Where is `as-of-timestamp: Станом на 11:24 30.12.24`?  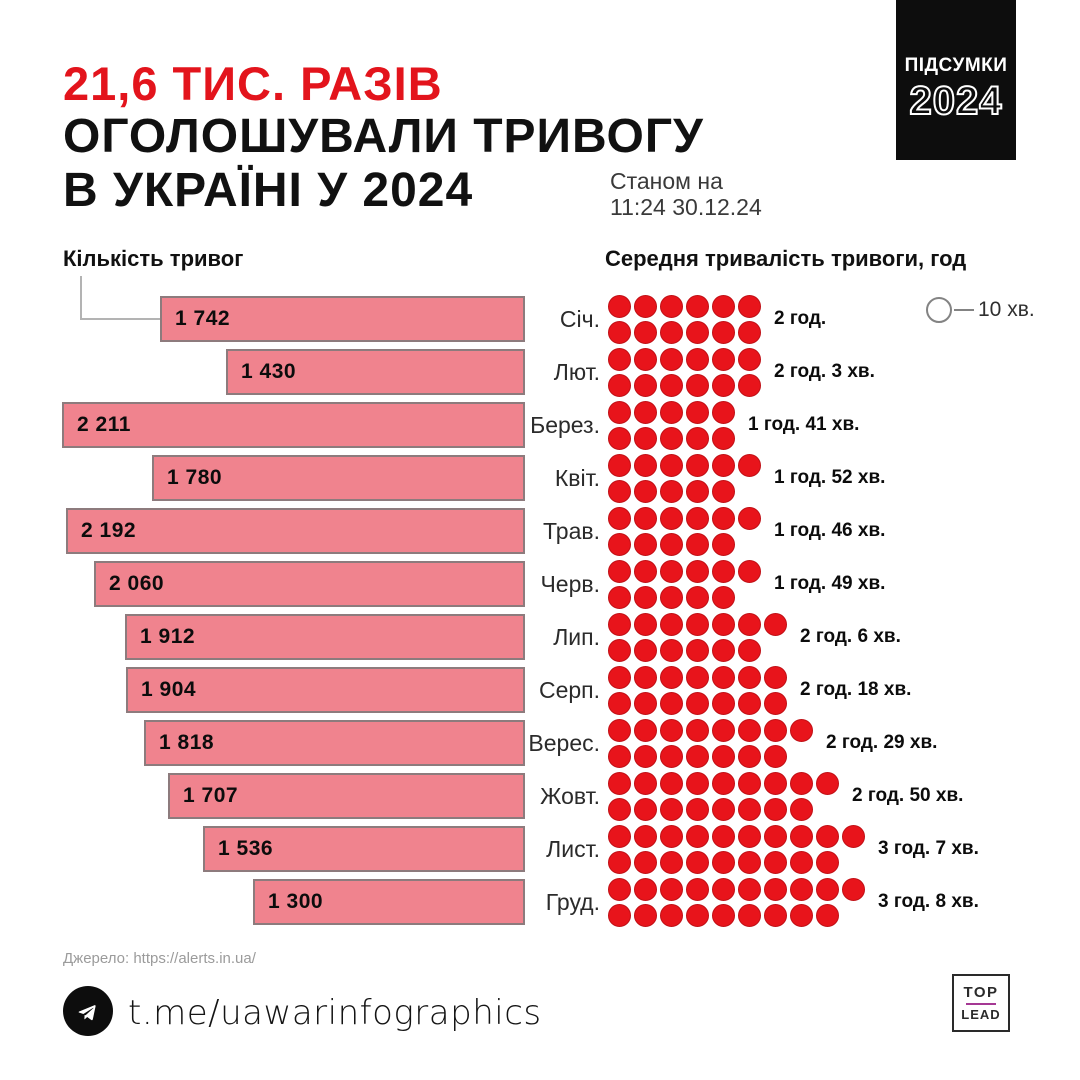
as-of-timestamp: Станом на 11:24 30.12.24 is located at coordinates (686, 194).